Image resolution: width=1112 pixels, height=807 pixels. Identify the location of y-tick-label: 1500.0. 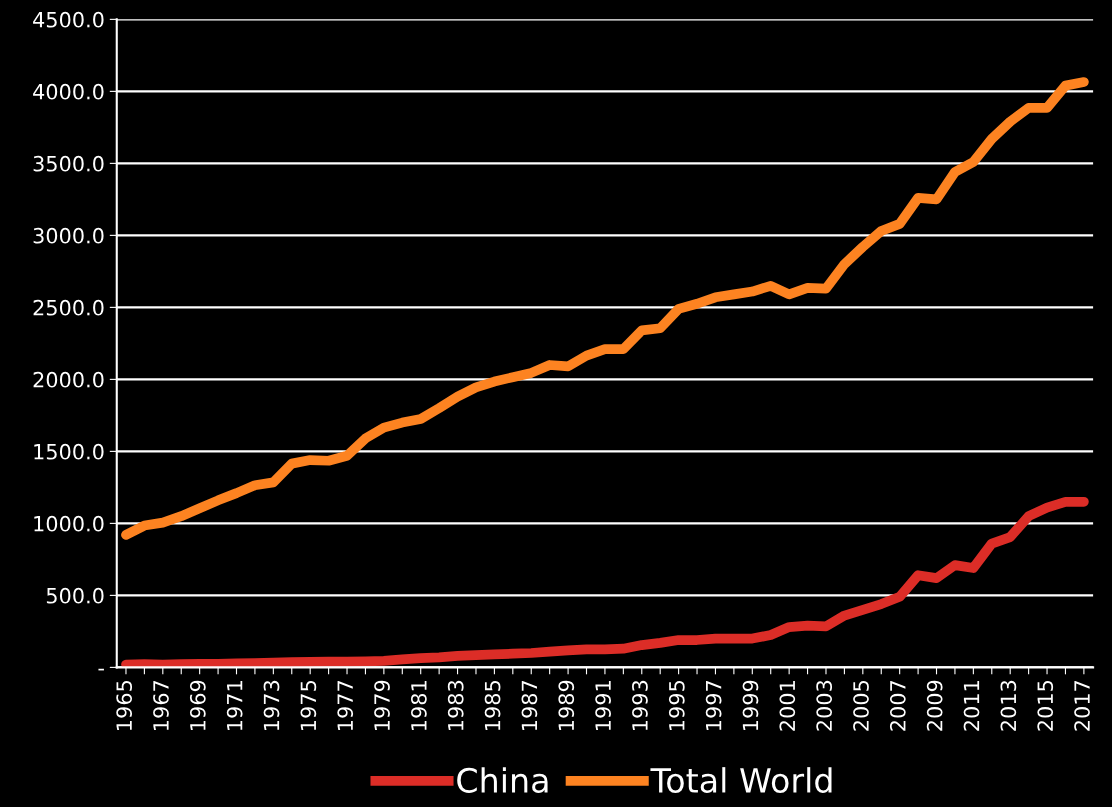
(69, 451).